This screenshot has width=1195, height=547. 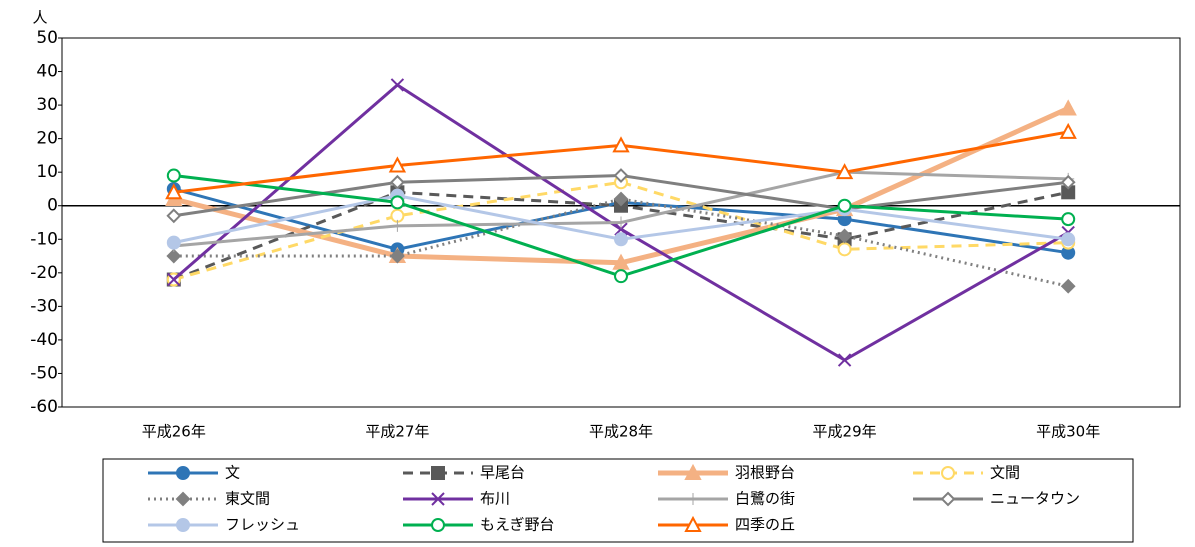 I want to click on x-tick-label: 平成28年, so click(x=621, y=432).